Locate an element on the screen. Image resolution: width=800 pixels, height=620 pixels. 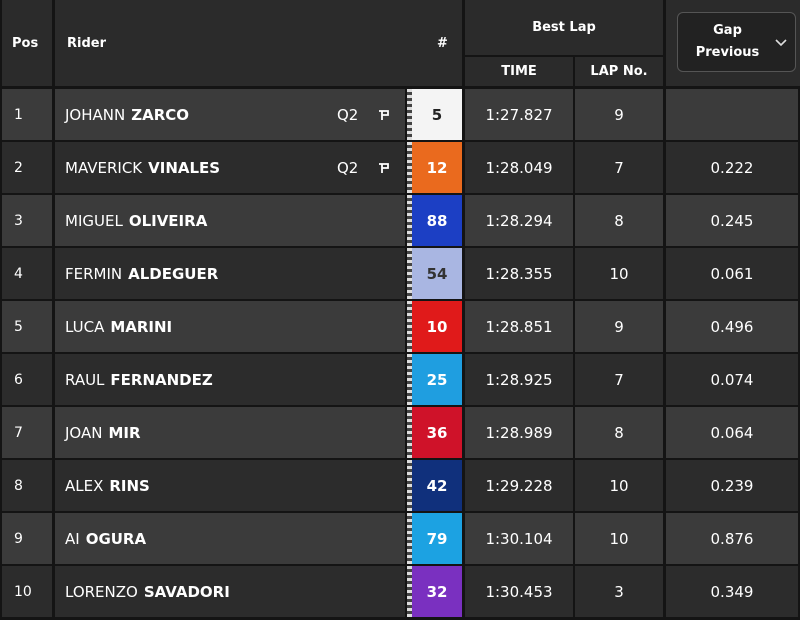
number-badge: 32 is located at coordinates (437, 591).